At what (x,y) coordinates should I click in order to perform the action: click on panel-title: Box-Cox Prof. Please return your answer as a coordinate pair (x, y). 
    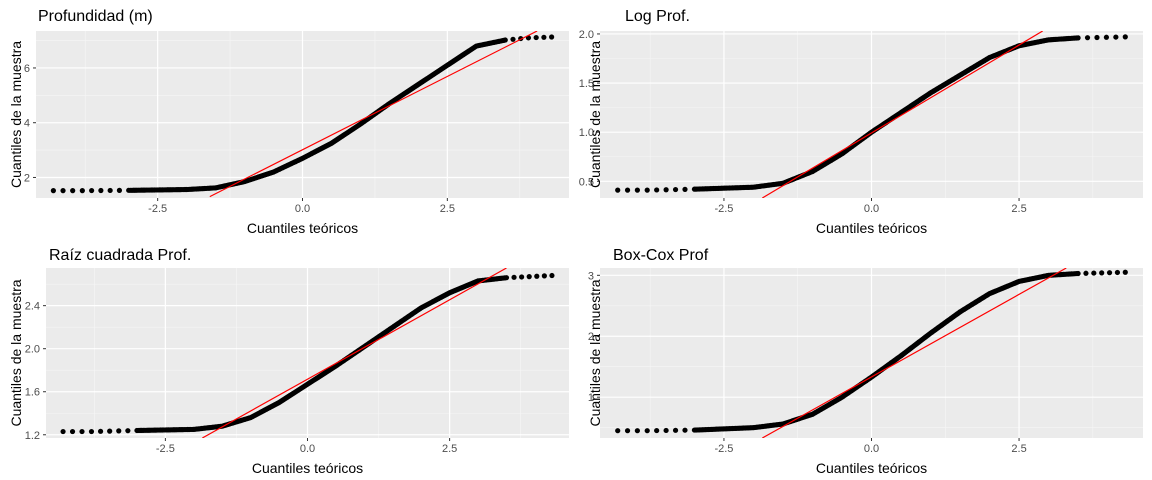
    Looking at the image, I should click on (661, 255).